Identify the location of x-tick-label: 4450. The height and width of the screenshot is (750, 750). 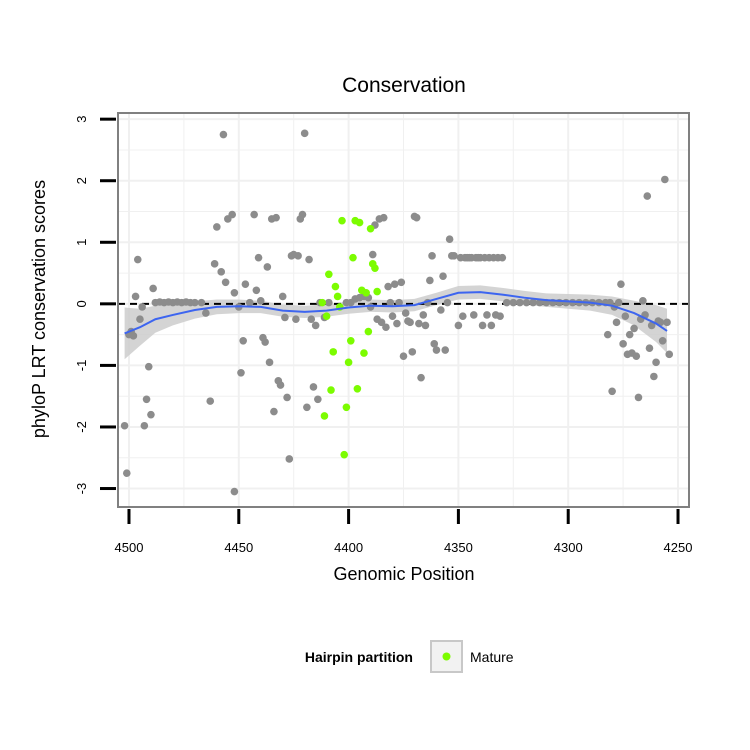
(238, 547).